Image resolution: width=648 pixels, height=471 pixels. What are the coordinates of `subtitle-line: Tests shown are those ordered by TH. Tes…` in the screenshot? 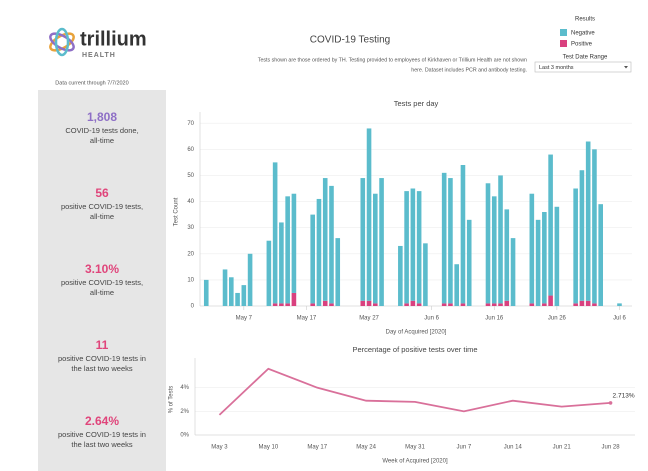 It's located at (392, 60).